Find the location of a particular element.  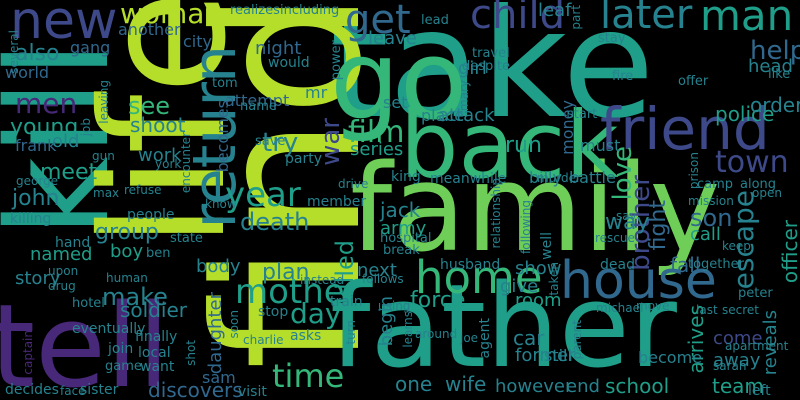

word-using: using is located at coordinates (394, 306).